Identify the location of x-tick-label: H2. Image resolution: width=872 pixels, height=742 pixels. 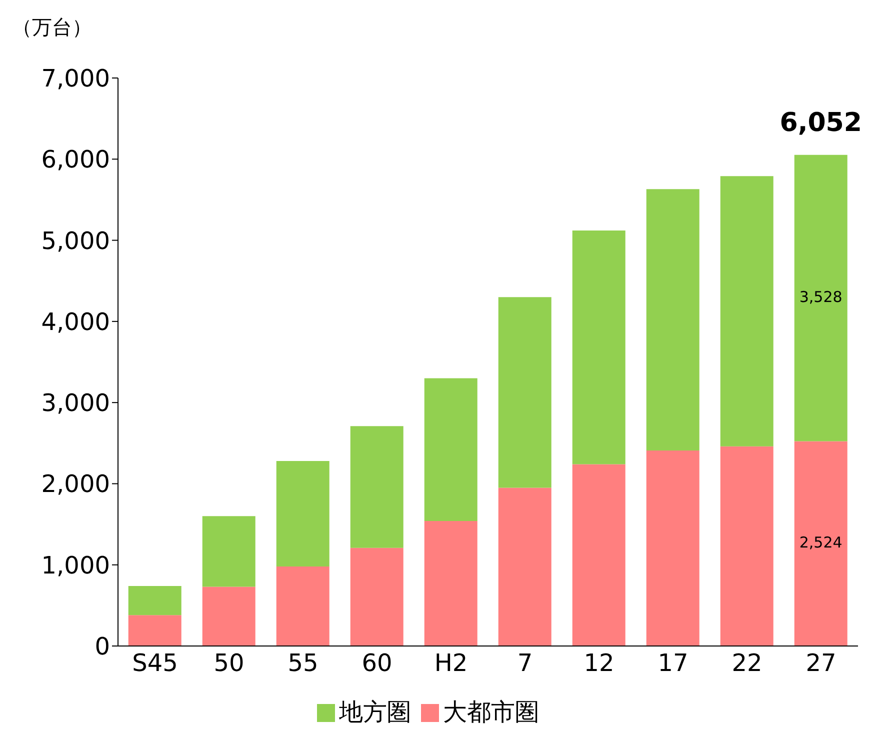
(451, 663).